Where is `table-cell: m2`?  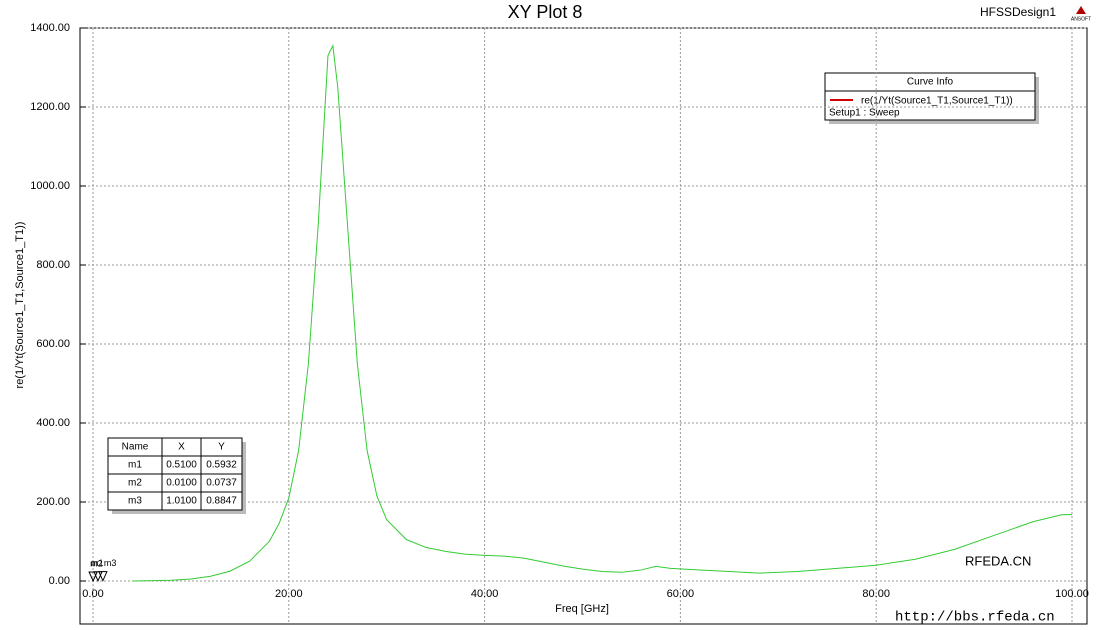 table-cell: m2 is located at coordinates (135, 483).